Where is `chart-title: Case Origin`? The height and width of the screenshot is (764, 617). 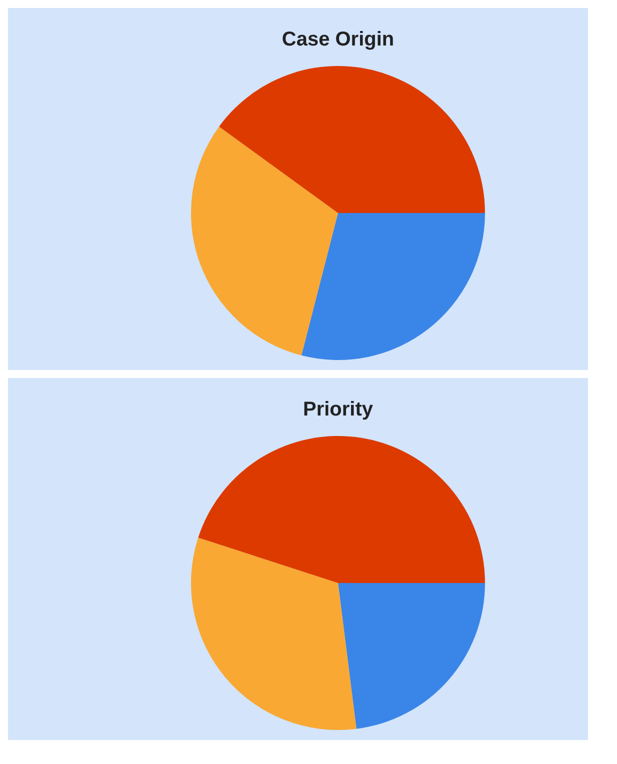
chart-title: Case Origin is located at coordinates (338, 39).